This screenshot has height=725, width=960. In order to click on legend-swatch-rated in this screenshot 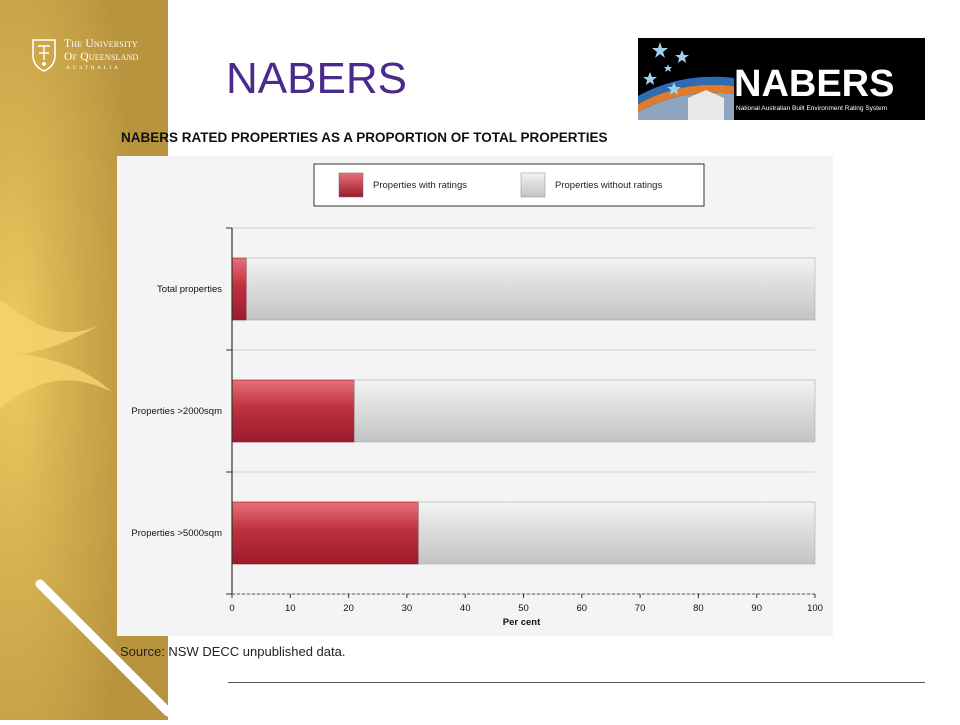, I will do `click(351, 185)`.